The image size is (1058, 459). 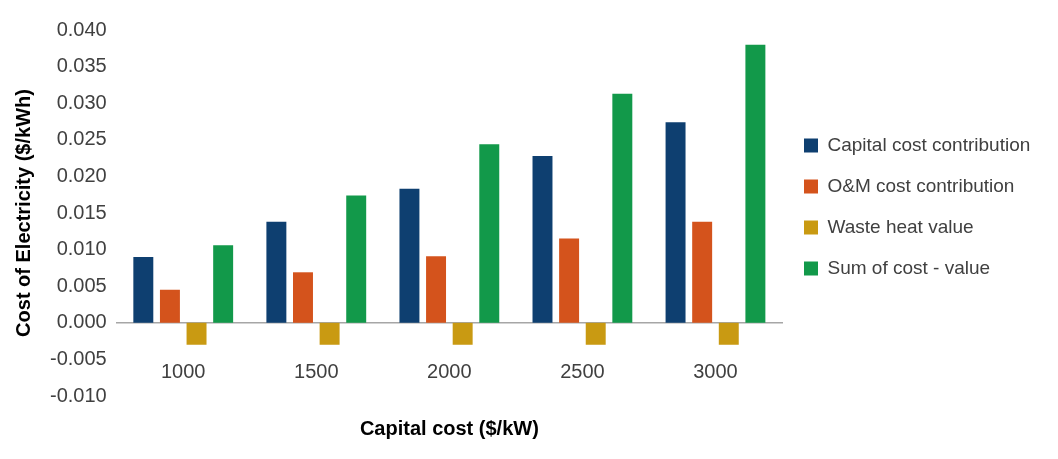 What do you see at coordinates (449, 371) in the screenshot?
I see `x-tick-label: 2000` at bounding box center [449, 371].